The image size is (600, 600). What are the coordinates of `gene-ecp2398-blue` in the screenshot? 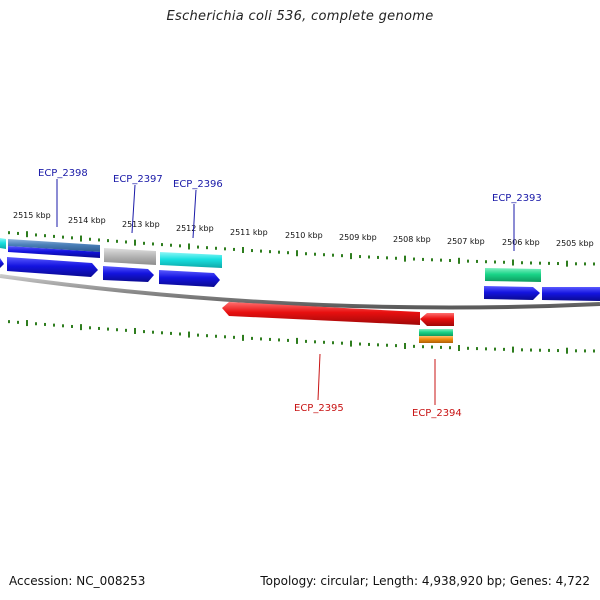 It's located at (54, 252).